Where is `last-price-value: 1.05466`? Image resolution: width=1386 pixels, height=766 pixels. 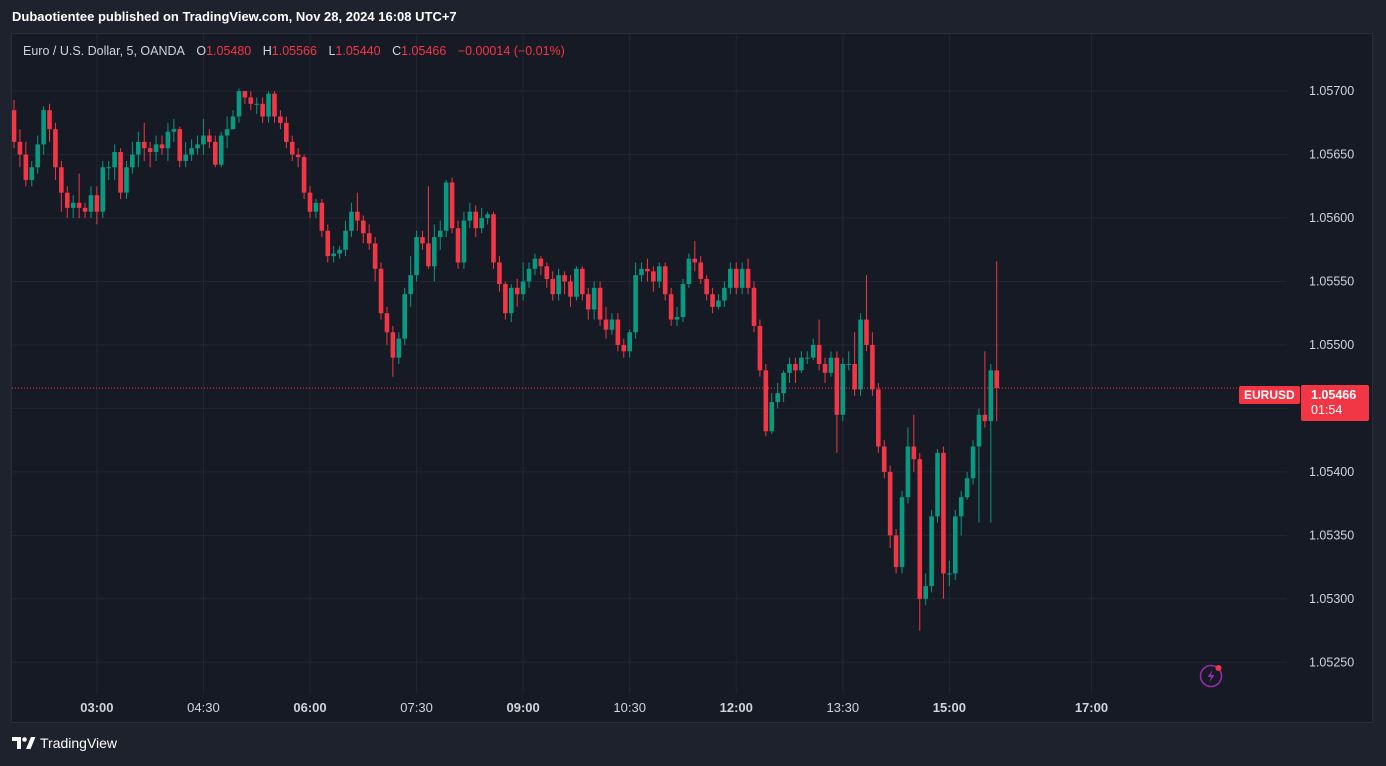
last-price-value: 1.05466 is located at coordinates (1334, 395).